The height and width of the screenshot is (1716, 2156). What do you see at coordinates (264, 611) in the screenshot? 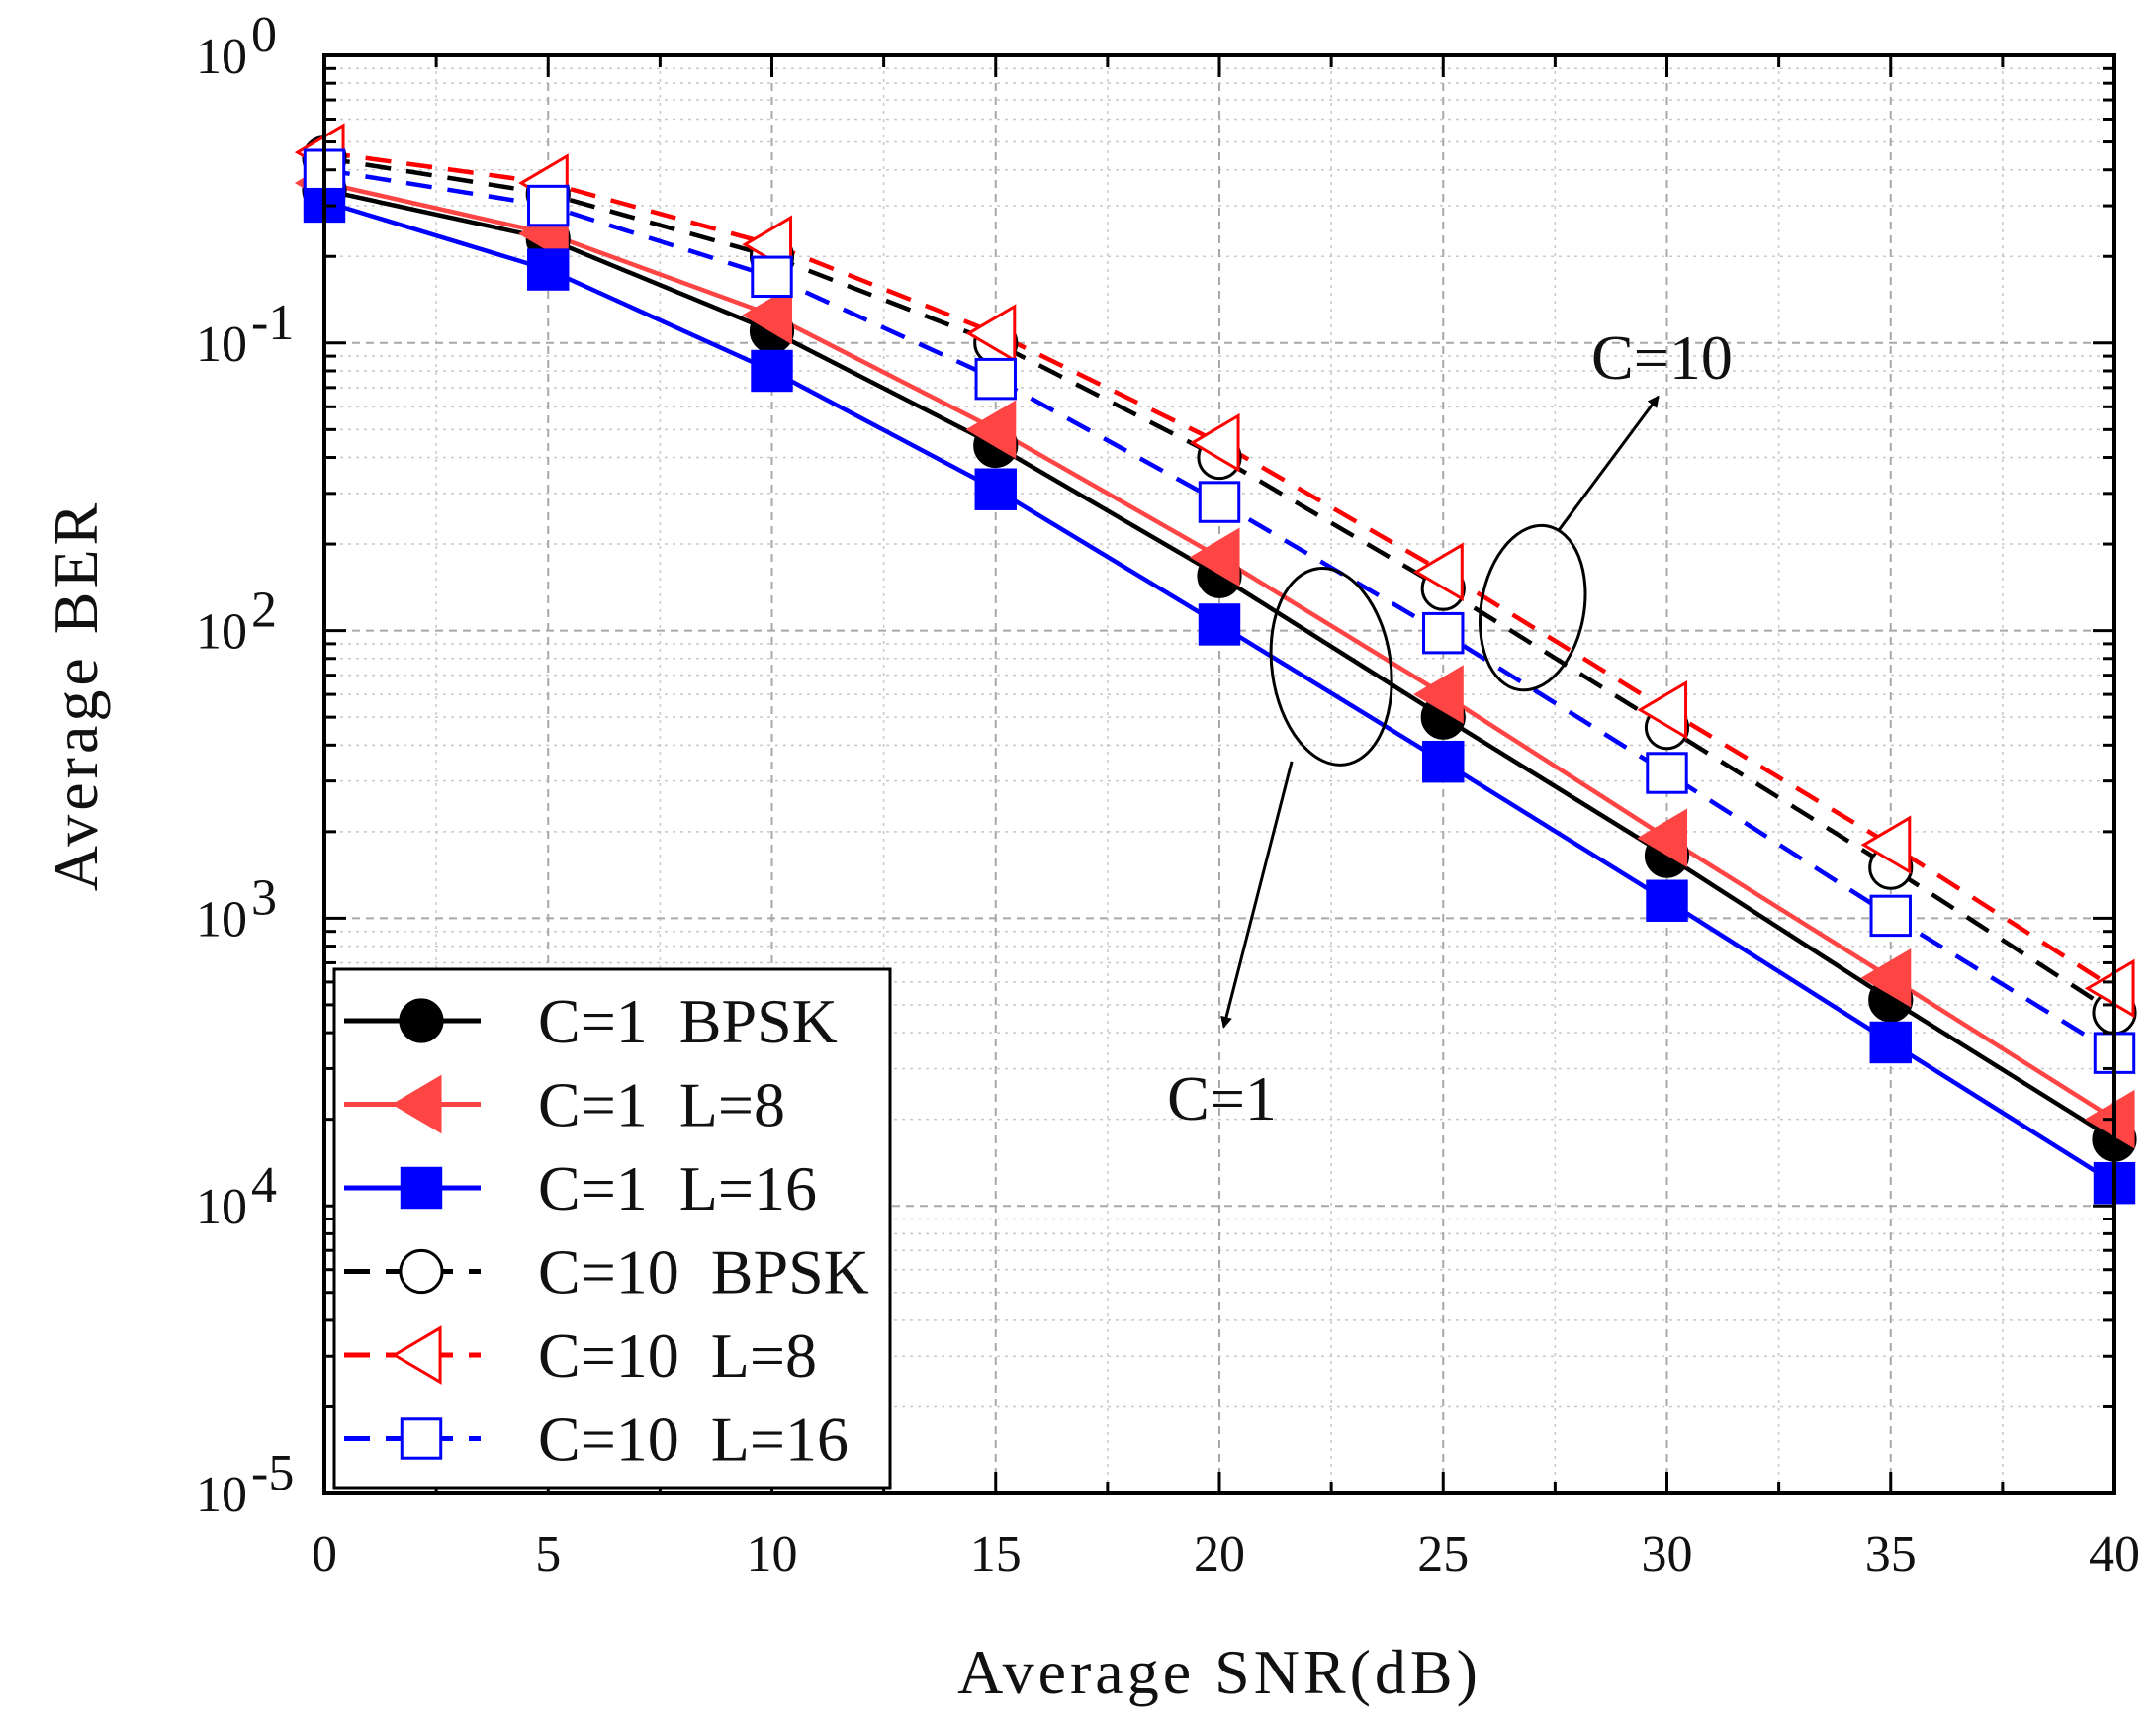
I see `y-tick-exponent: 2` at bounding box center [264, 611].